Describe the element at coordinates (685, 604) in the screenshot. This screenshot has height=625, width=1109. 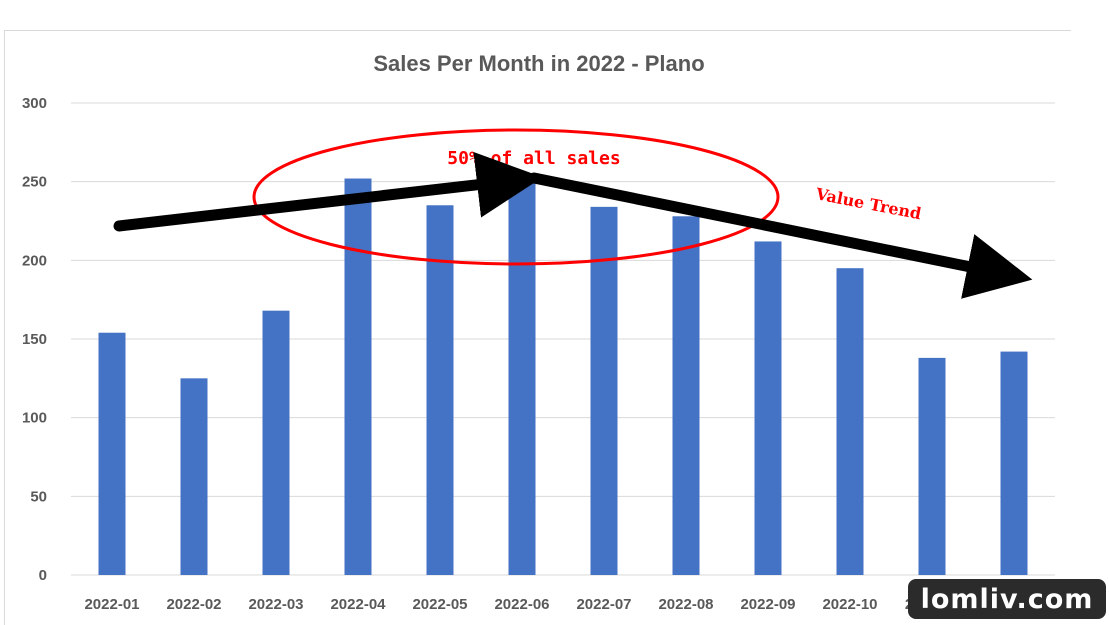
I see `x-tick-label: 2022-08` at that location.